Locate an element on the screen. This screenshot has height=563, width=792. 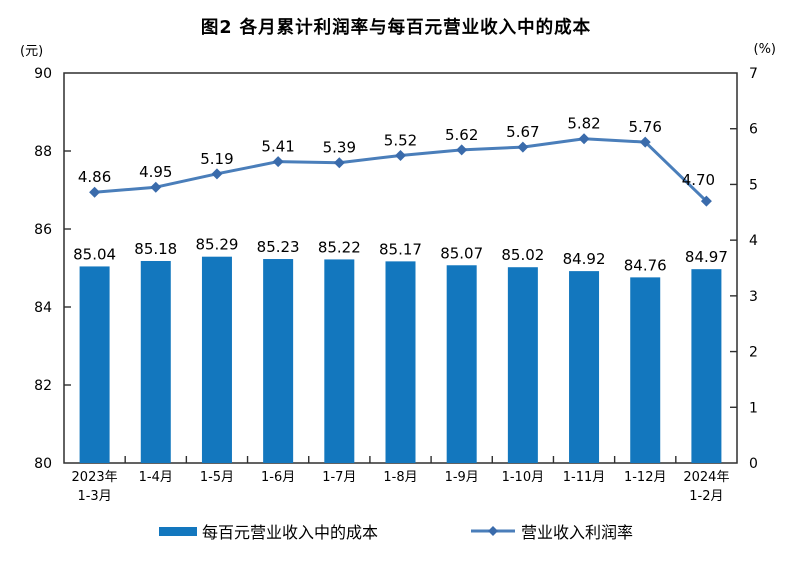
line-value-label: 5.67 is located at coordinates (522, 132).